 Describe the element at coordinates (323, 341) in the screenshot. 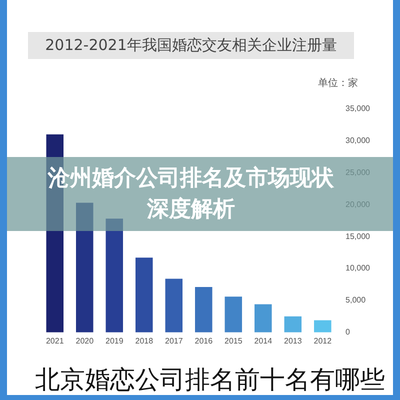

I see `x-tick-label: 2012` at that location.